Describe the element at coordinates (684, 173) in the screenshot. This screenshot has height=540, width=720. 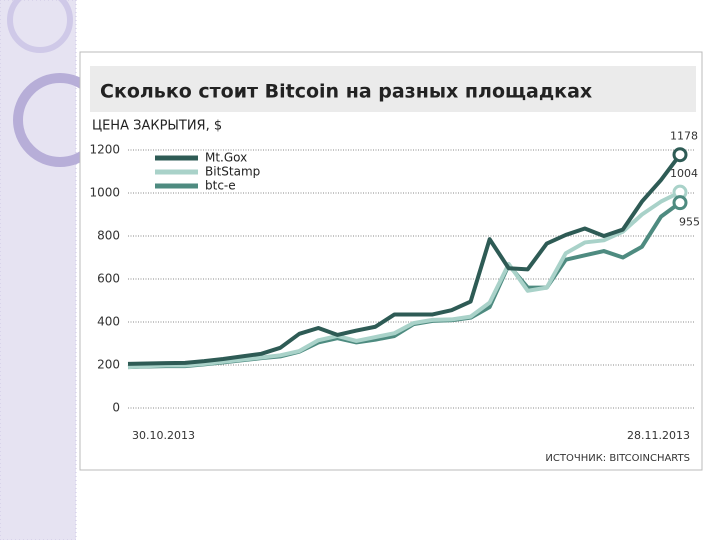
I see `data-label: 1004` at that location.